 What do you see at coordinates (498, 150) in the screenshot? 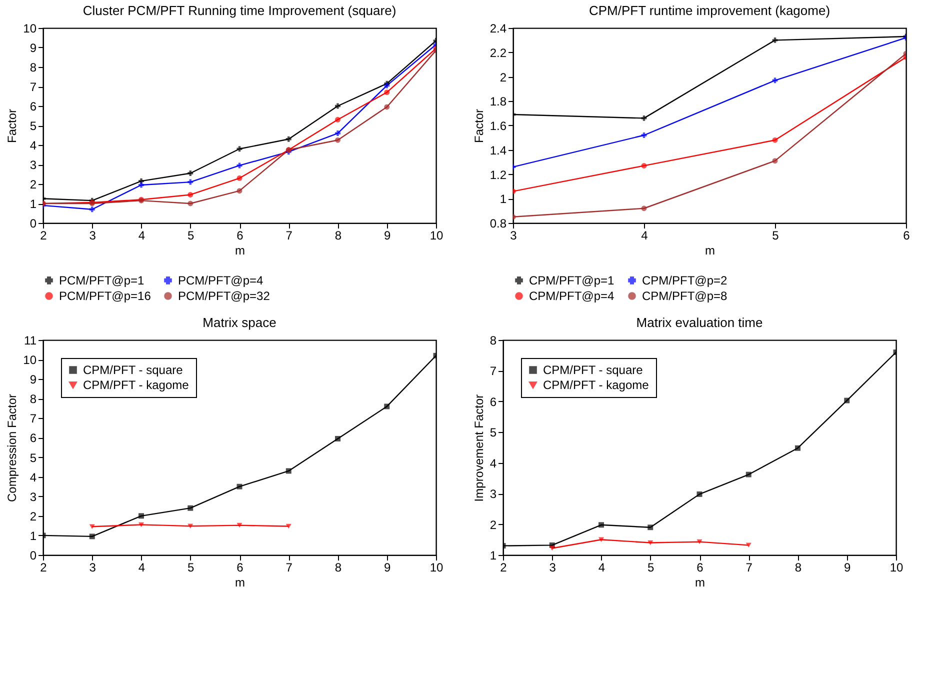
I see `y-tick-label: 1.4` at bounding box center [498, 150].